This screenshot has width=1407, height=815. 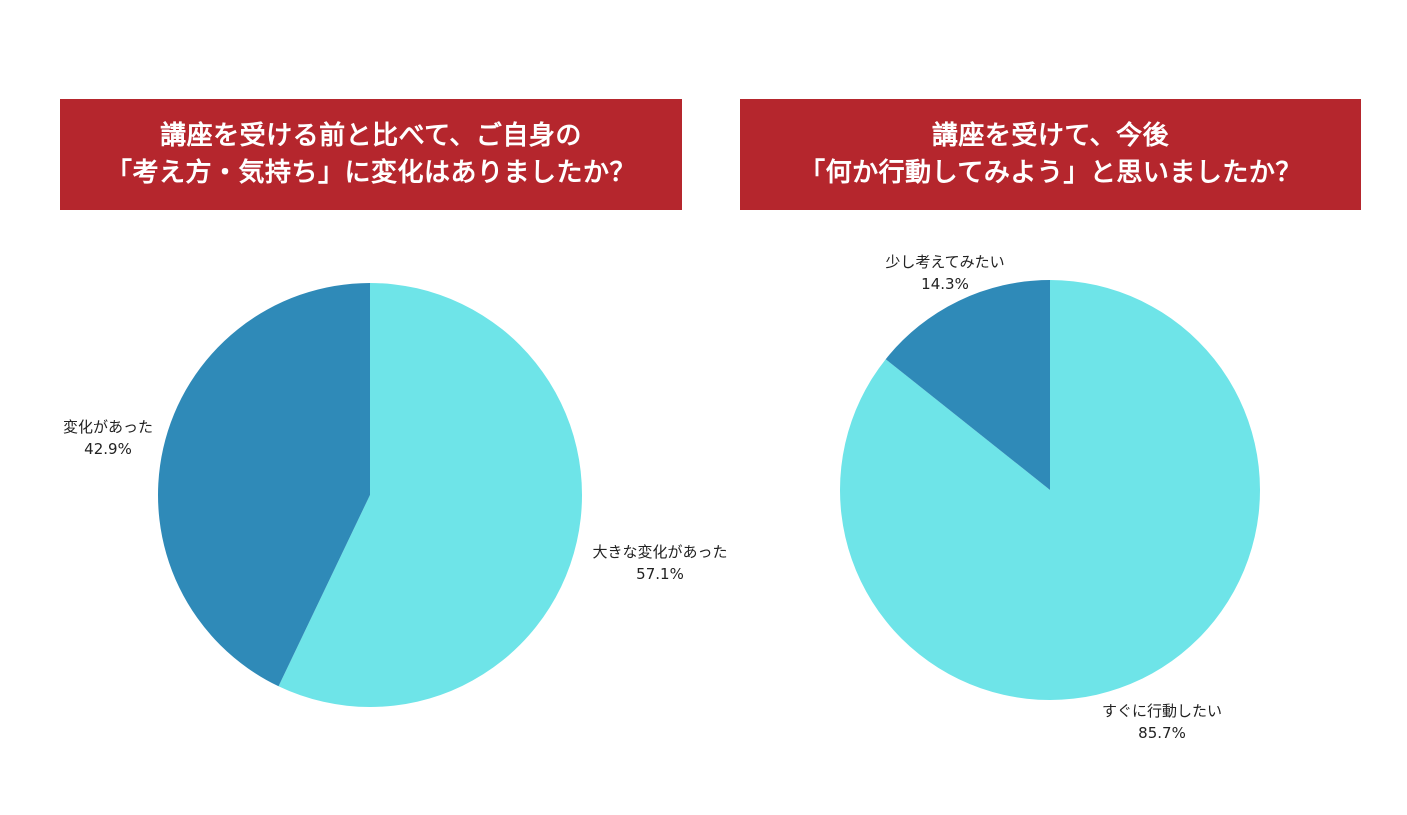 I want to click on slice-label-percent: 42.9%, so click(x=108, y=449).